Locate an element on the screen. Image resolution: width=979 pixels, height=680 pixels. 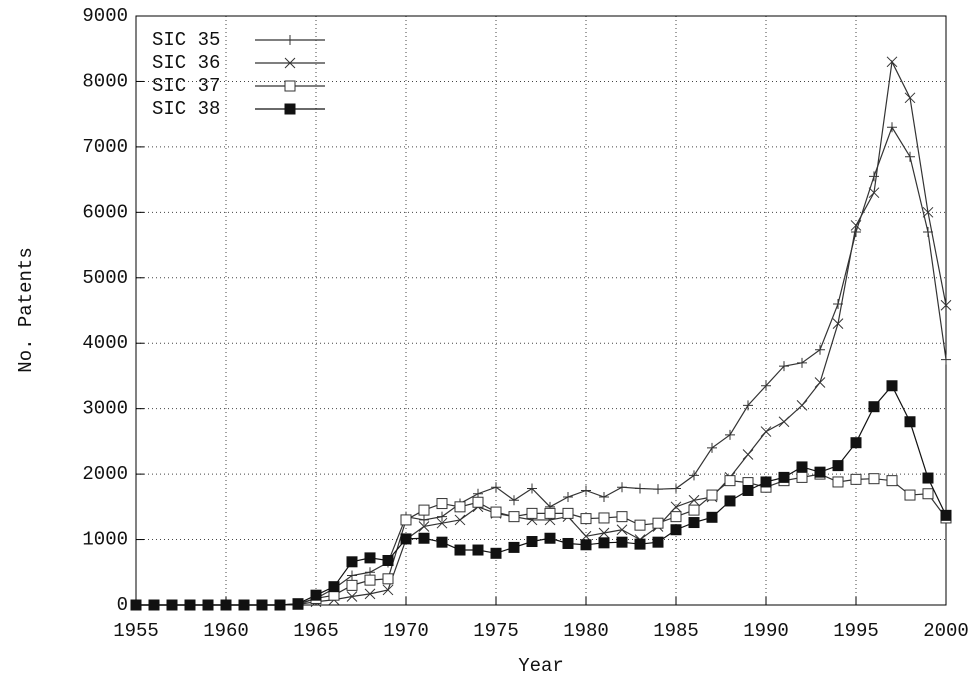
y-tick-label: 6000 is located at coordinates (105, 212).